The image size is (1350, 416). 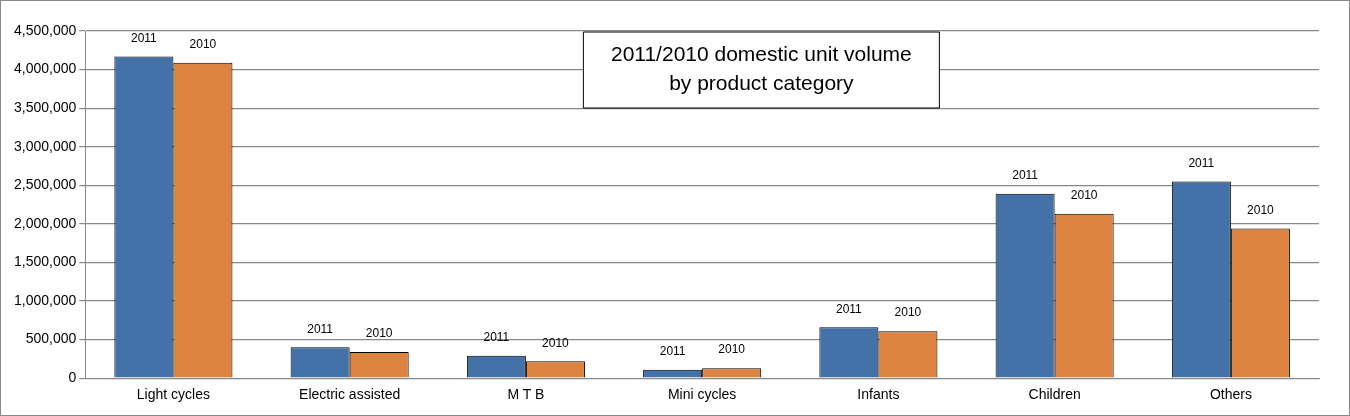 What do you see at coordinates (45, 68) in the screenshot?
I see `y-tick-label: 4,000,000` at bounding box center [45, 68].